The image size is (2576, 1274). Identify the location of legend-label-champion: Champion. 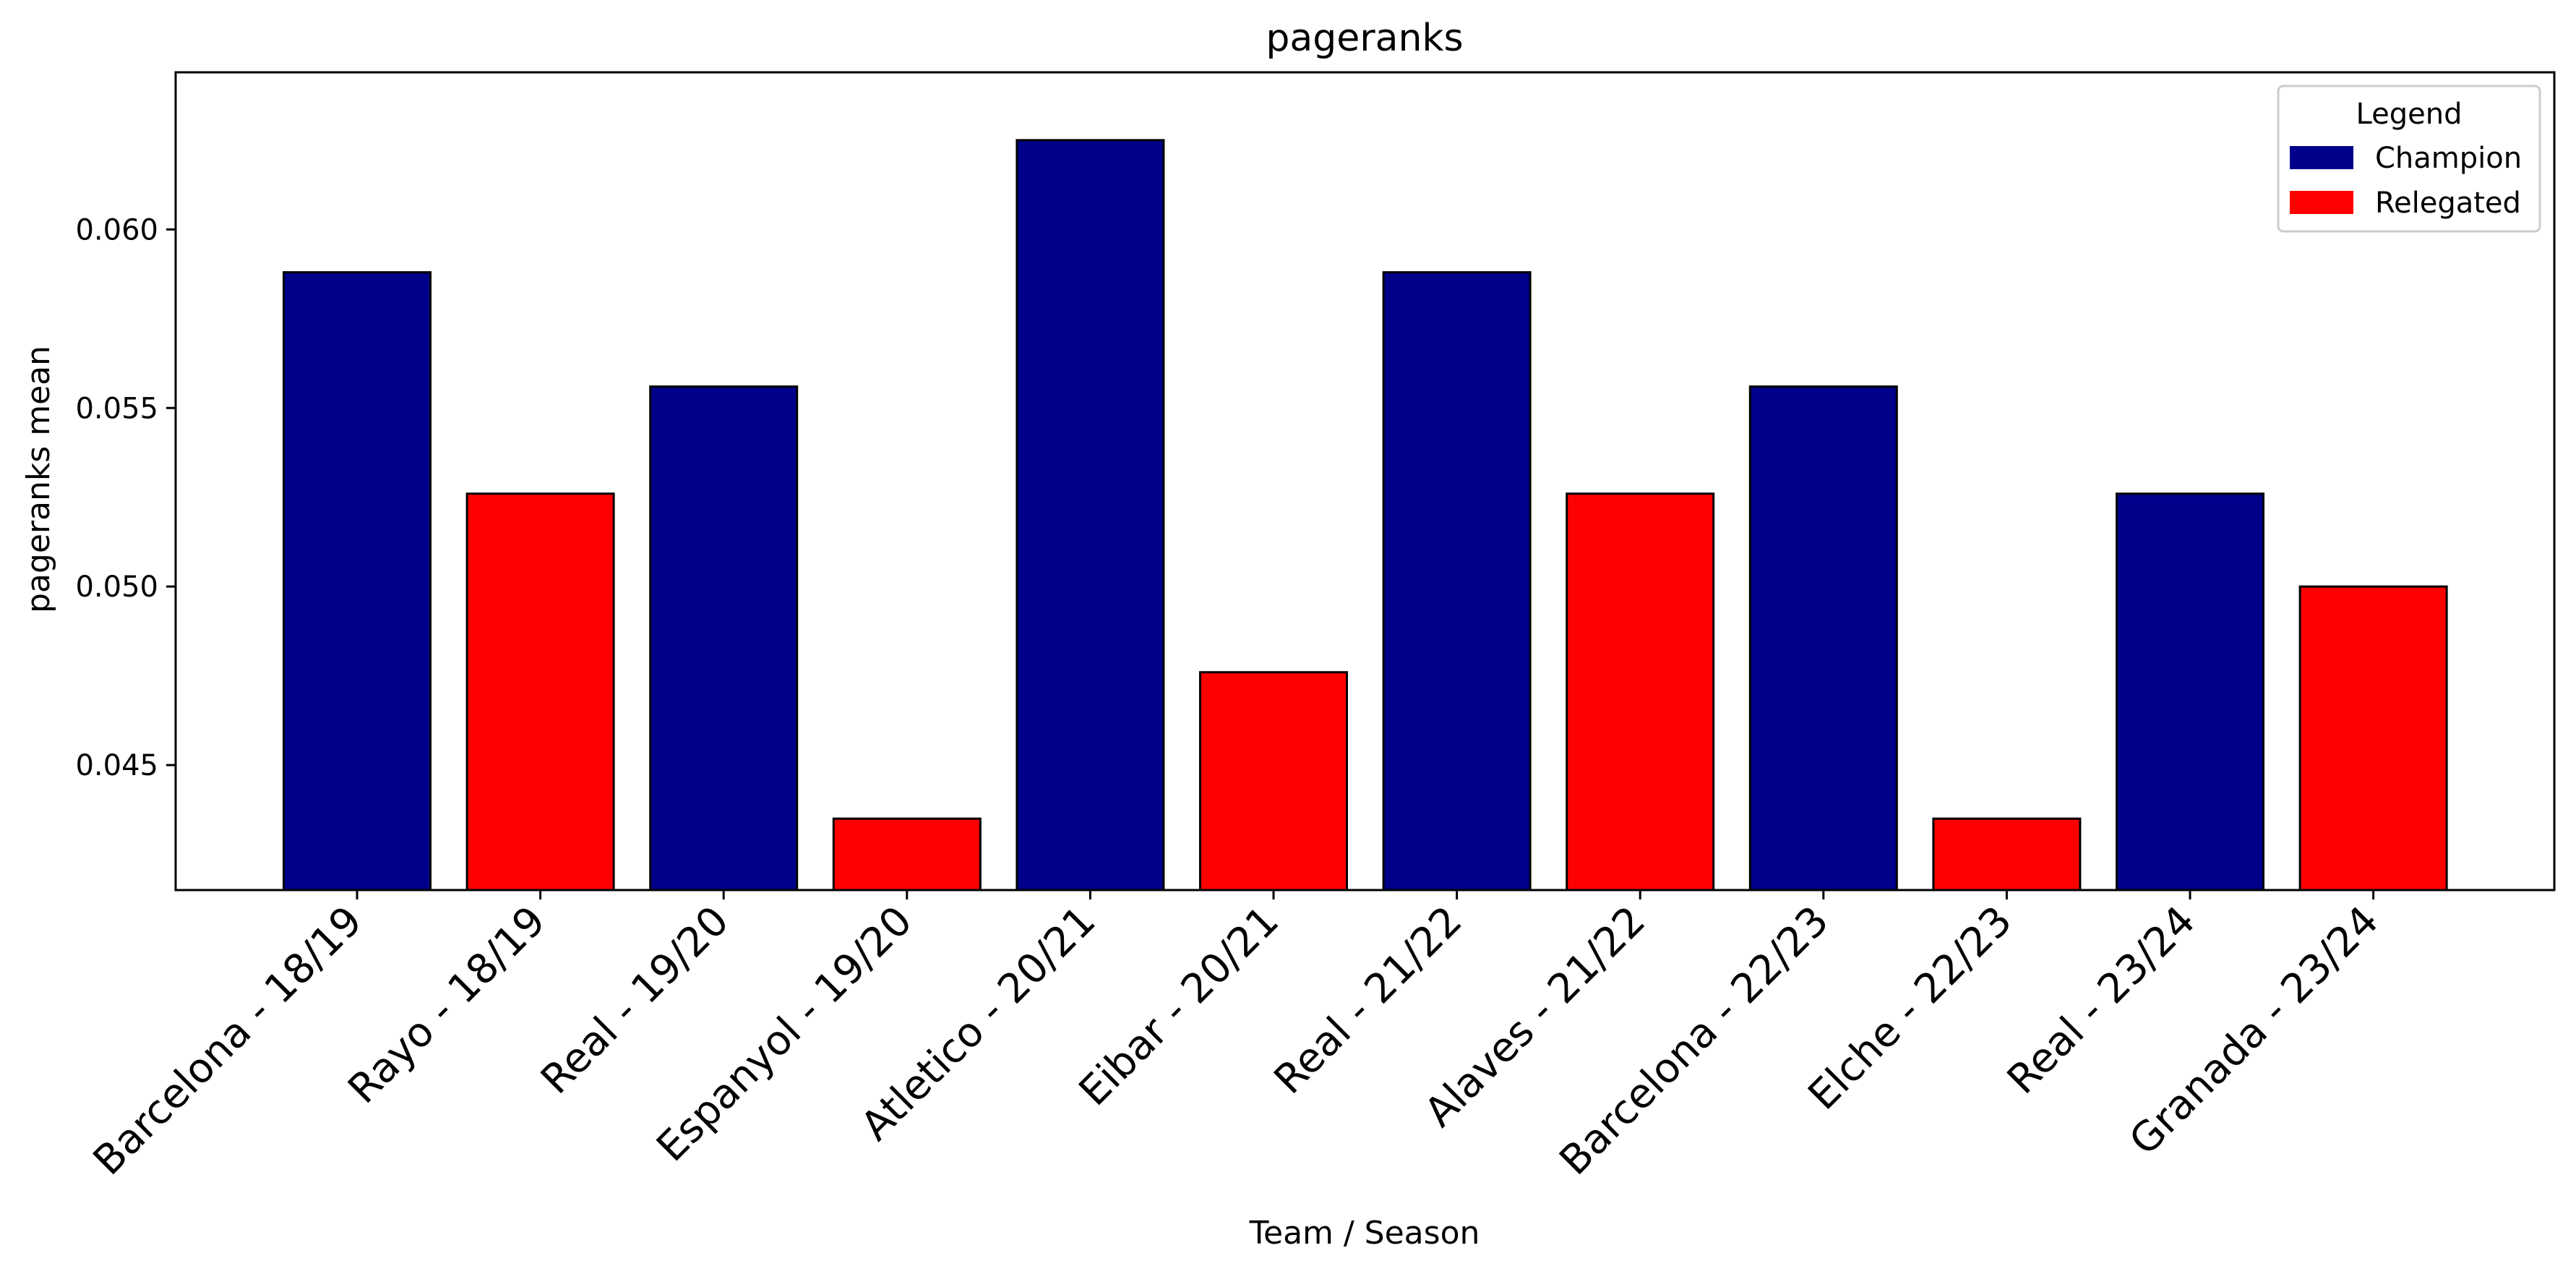
(2449, 158).